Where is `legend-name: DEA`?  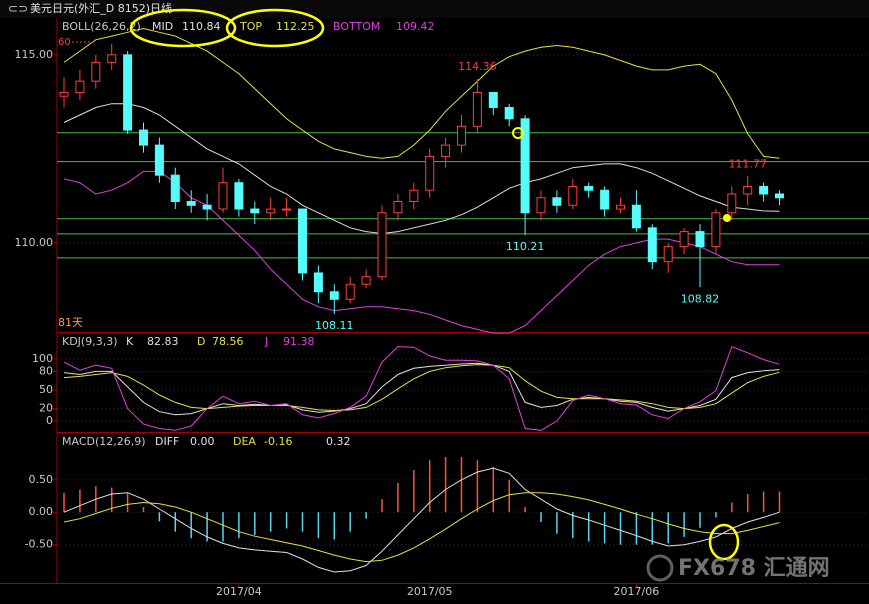 legend-name: DEA is located at coordinates (244, 441).